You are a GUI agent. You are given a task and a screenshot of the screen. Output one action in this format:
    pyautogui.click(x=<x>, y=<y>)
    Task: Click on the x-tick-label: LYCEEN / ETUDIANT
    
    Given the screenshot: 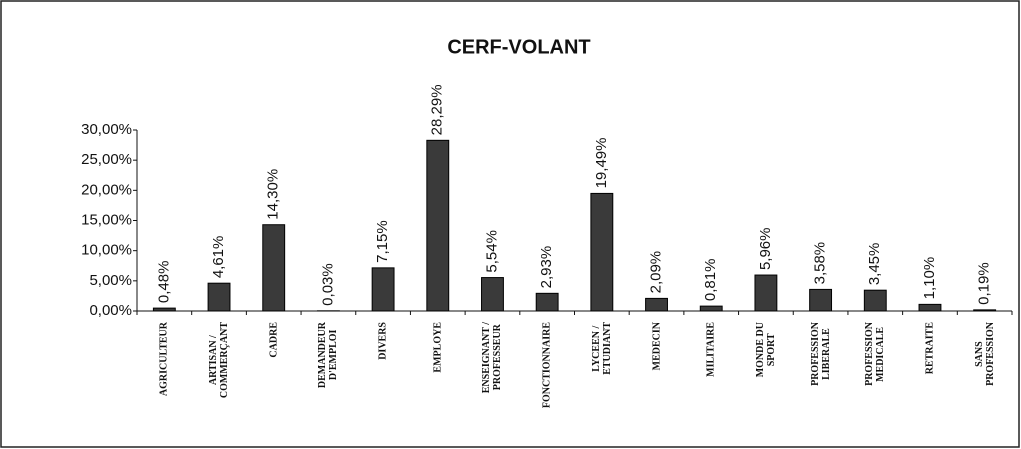 What is the action you would take?
    pyautogui.click(x=601, y=348)
    